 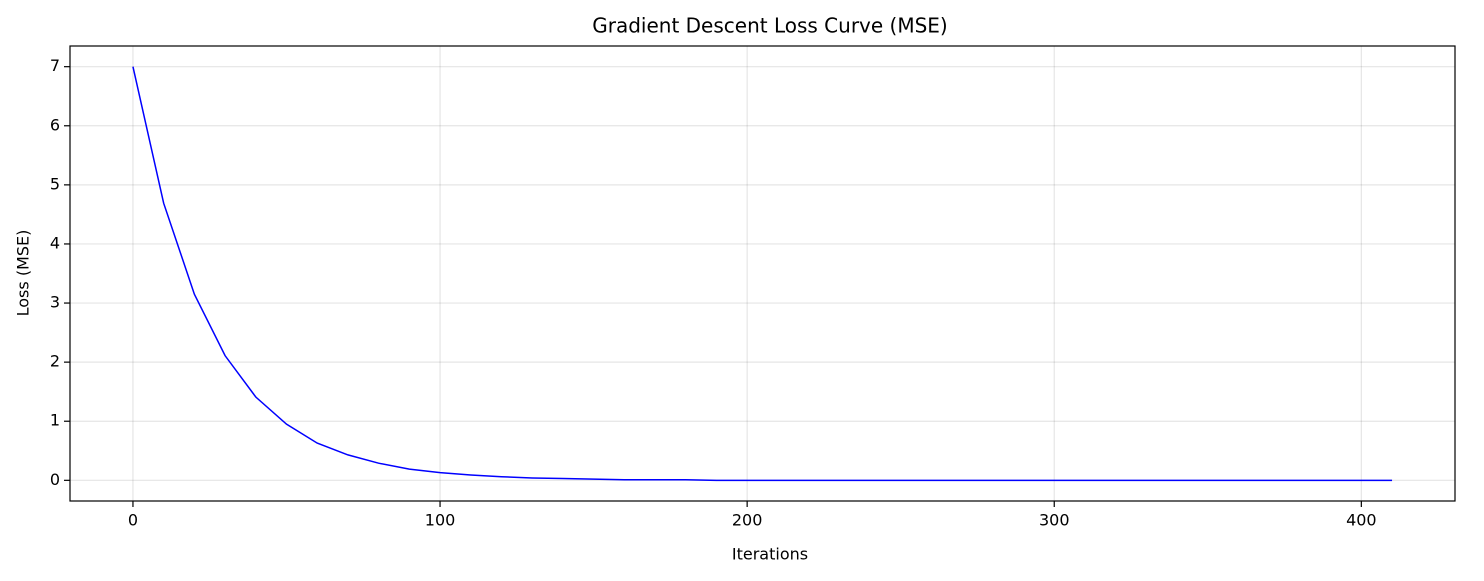 What do you see at coordinates (133, 520) in the screenshot?
I see `x-tick-label: 0` at bounding box center [133, 520].